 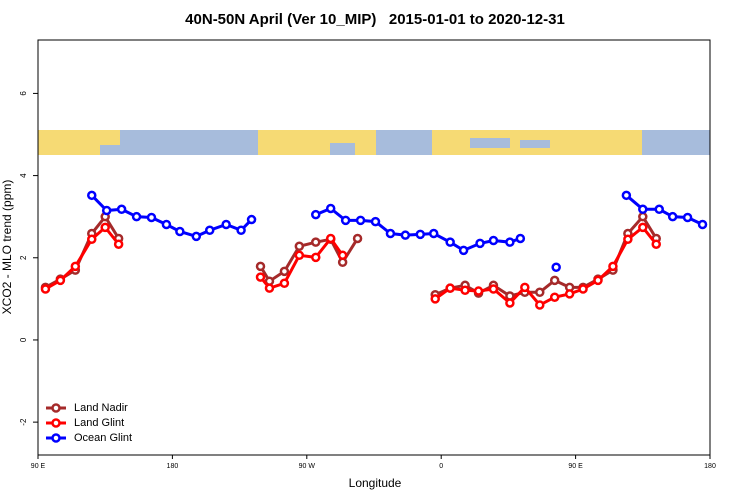 What do you see at coordinates (99, 423) in the screenshot?
I see `legend-label: Land Glint` at bounding box center [99, 423].